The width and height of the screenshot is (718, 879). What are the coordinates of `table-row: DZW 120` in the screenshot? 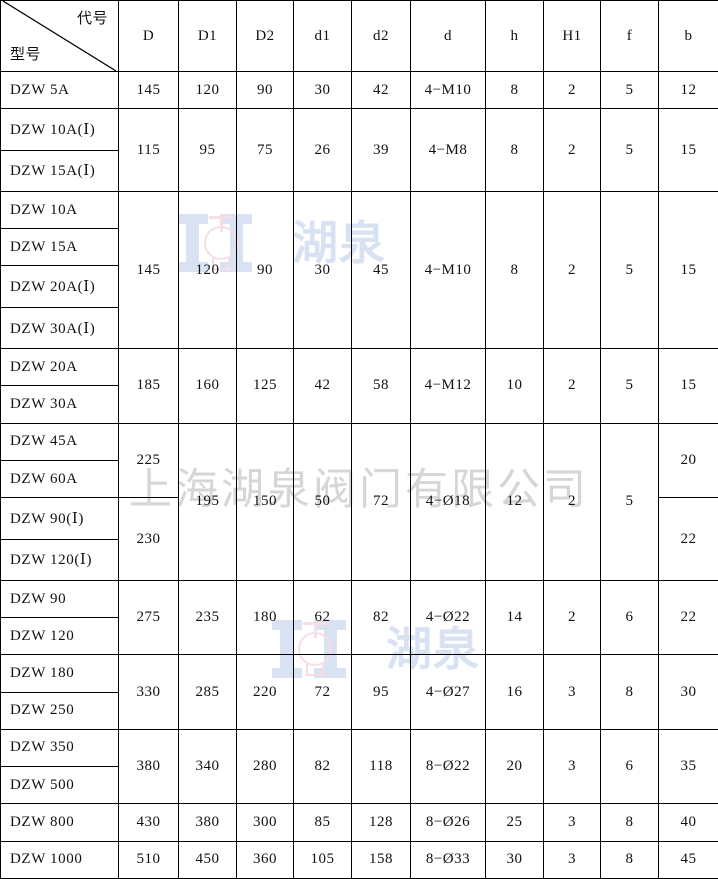 It's located at (359, 636).